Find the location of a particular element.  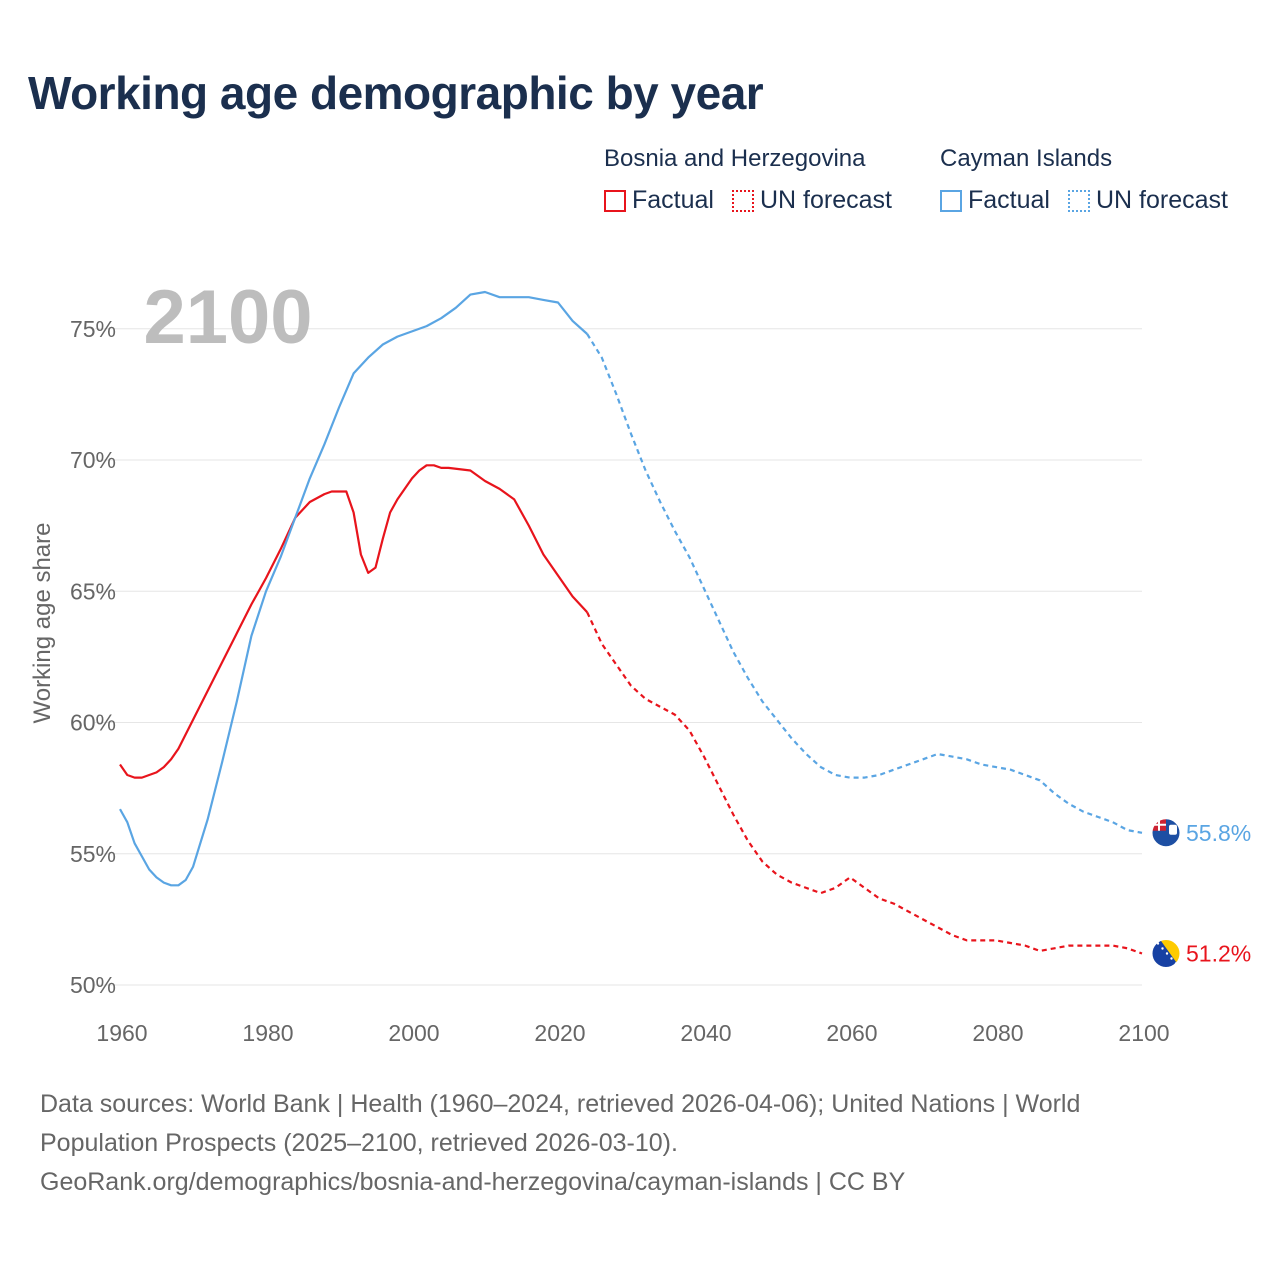

series-end-label: 55.8% is located at coordinates (1218, 833).